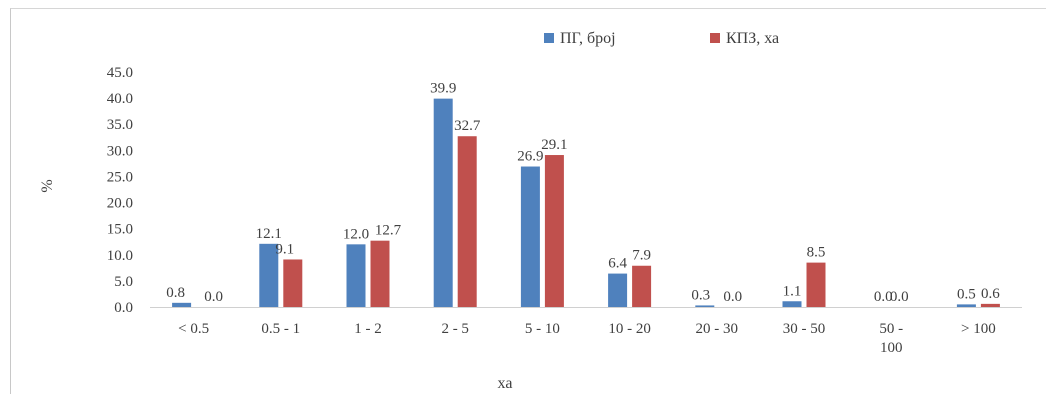  What do you see at coordinates (120, 190) in the screenshot?
I see `y-axis: 0.0 5.0 10.0 15.0 20.0 25.0 30.0 35.0 40.0 45.0` at bounding box center [120, 190].